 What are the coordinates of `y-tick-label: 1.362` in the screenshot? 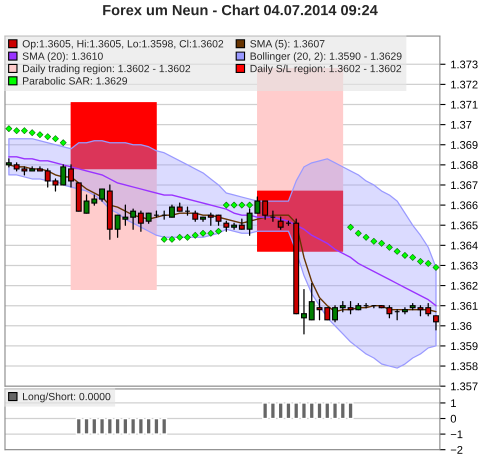 It's located at (464, 286).